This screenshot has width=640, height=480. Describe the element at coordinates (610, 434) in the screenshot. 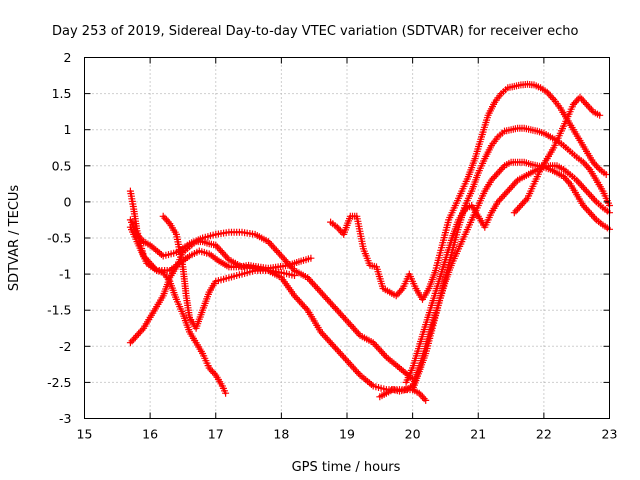

I see `x-tick-label: 23` at that location.